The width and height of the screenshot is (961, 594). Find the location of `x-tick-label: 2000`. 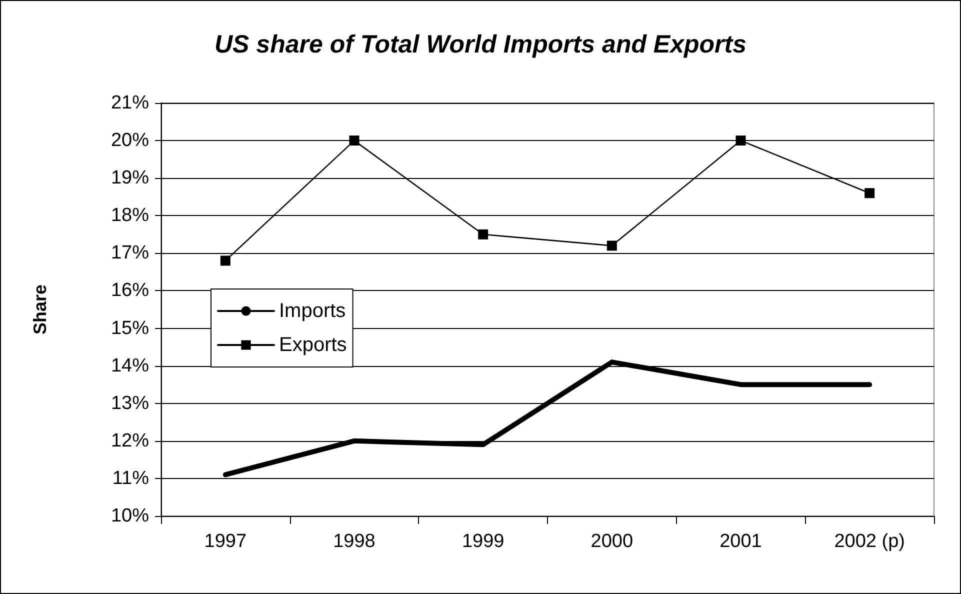

x-tick-label: 2000 is located at coordinates (612, 541).